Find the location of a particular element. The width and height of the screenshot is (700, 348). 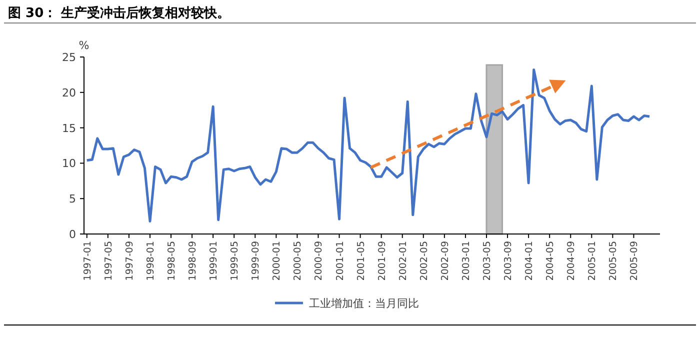

x-tick-label: 2002-09 is located at coordinates (445, 261).